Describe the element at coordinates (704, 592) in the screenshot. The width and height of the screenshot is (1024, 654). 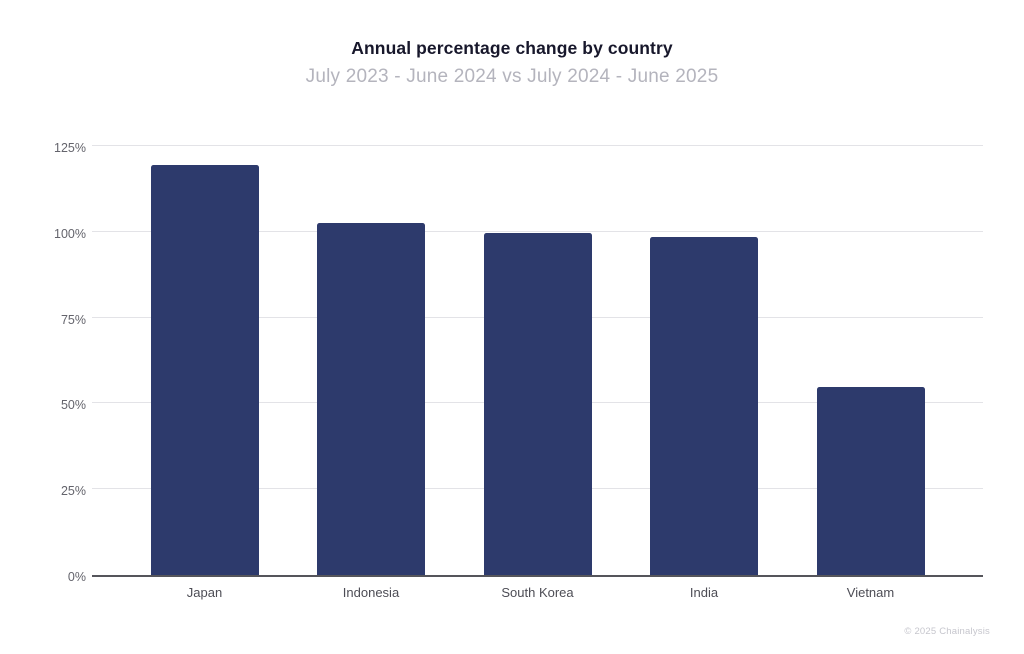
I see `x-axis-label: India` at that location.